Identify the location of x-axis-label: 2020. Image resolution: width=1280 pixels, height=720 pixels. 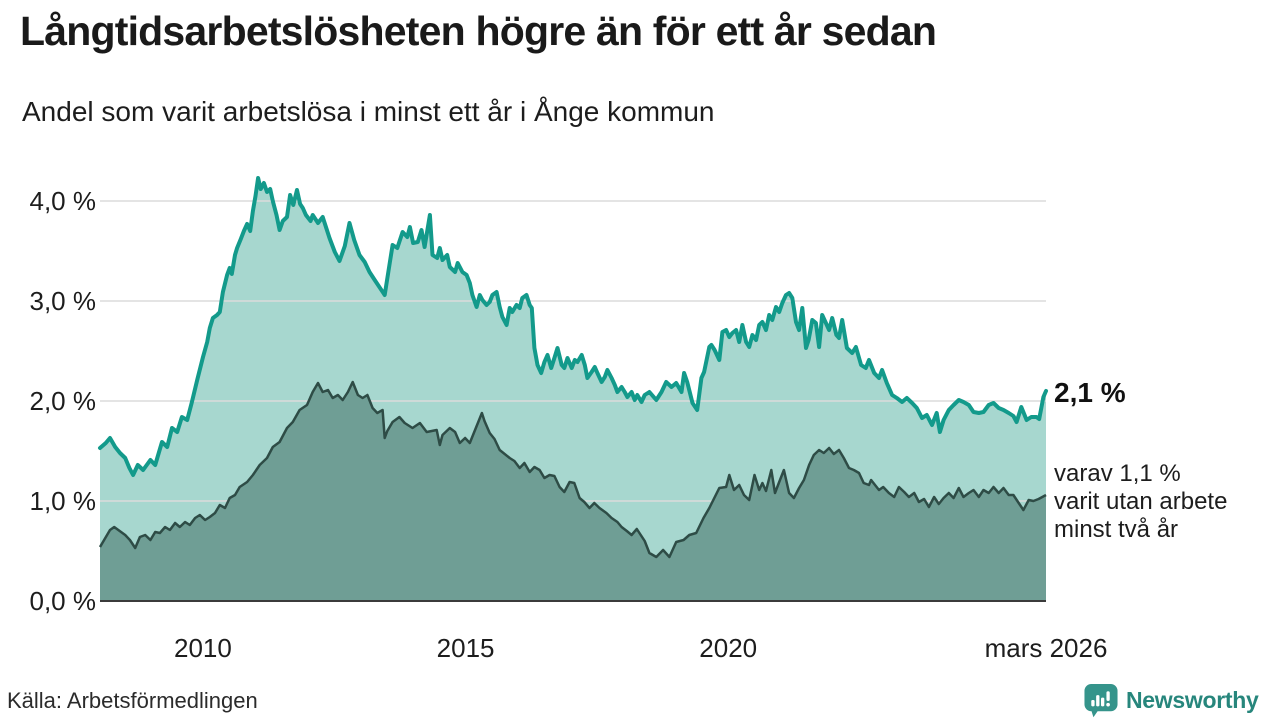
(728, 648).